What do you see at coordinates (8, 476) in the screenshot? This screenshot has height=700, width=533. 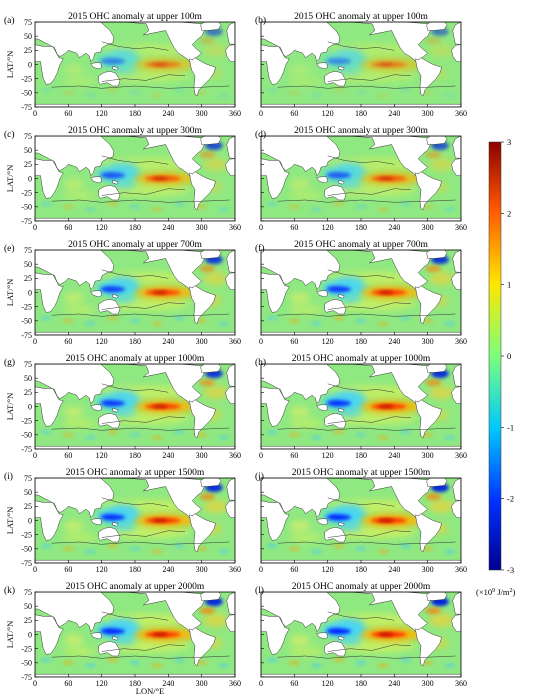 I see `panel-label: (i)` at bounding box center [8, 476].